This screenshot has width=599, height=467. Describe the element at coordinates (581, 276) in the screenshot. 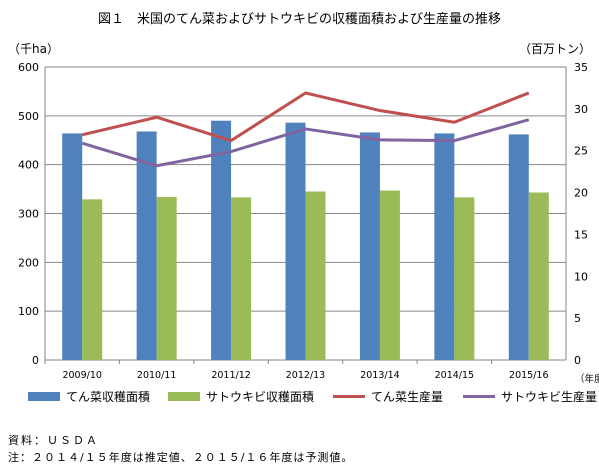

I see `y-tick-label-right: 10` at that location.